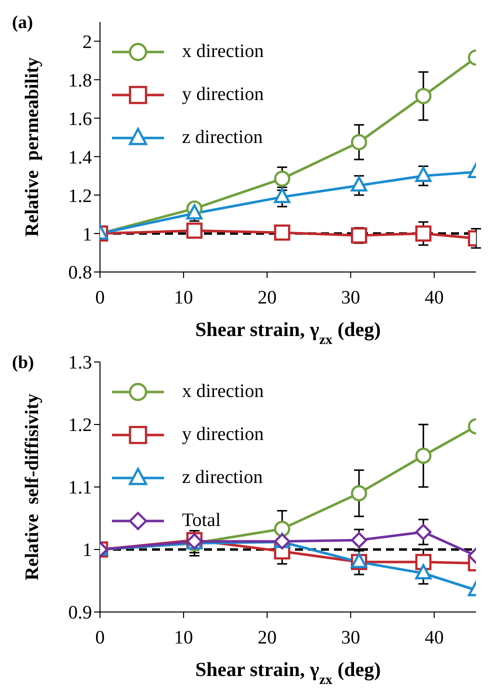  I want to click on y-tick-label: 1.8, so click(80, 81).